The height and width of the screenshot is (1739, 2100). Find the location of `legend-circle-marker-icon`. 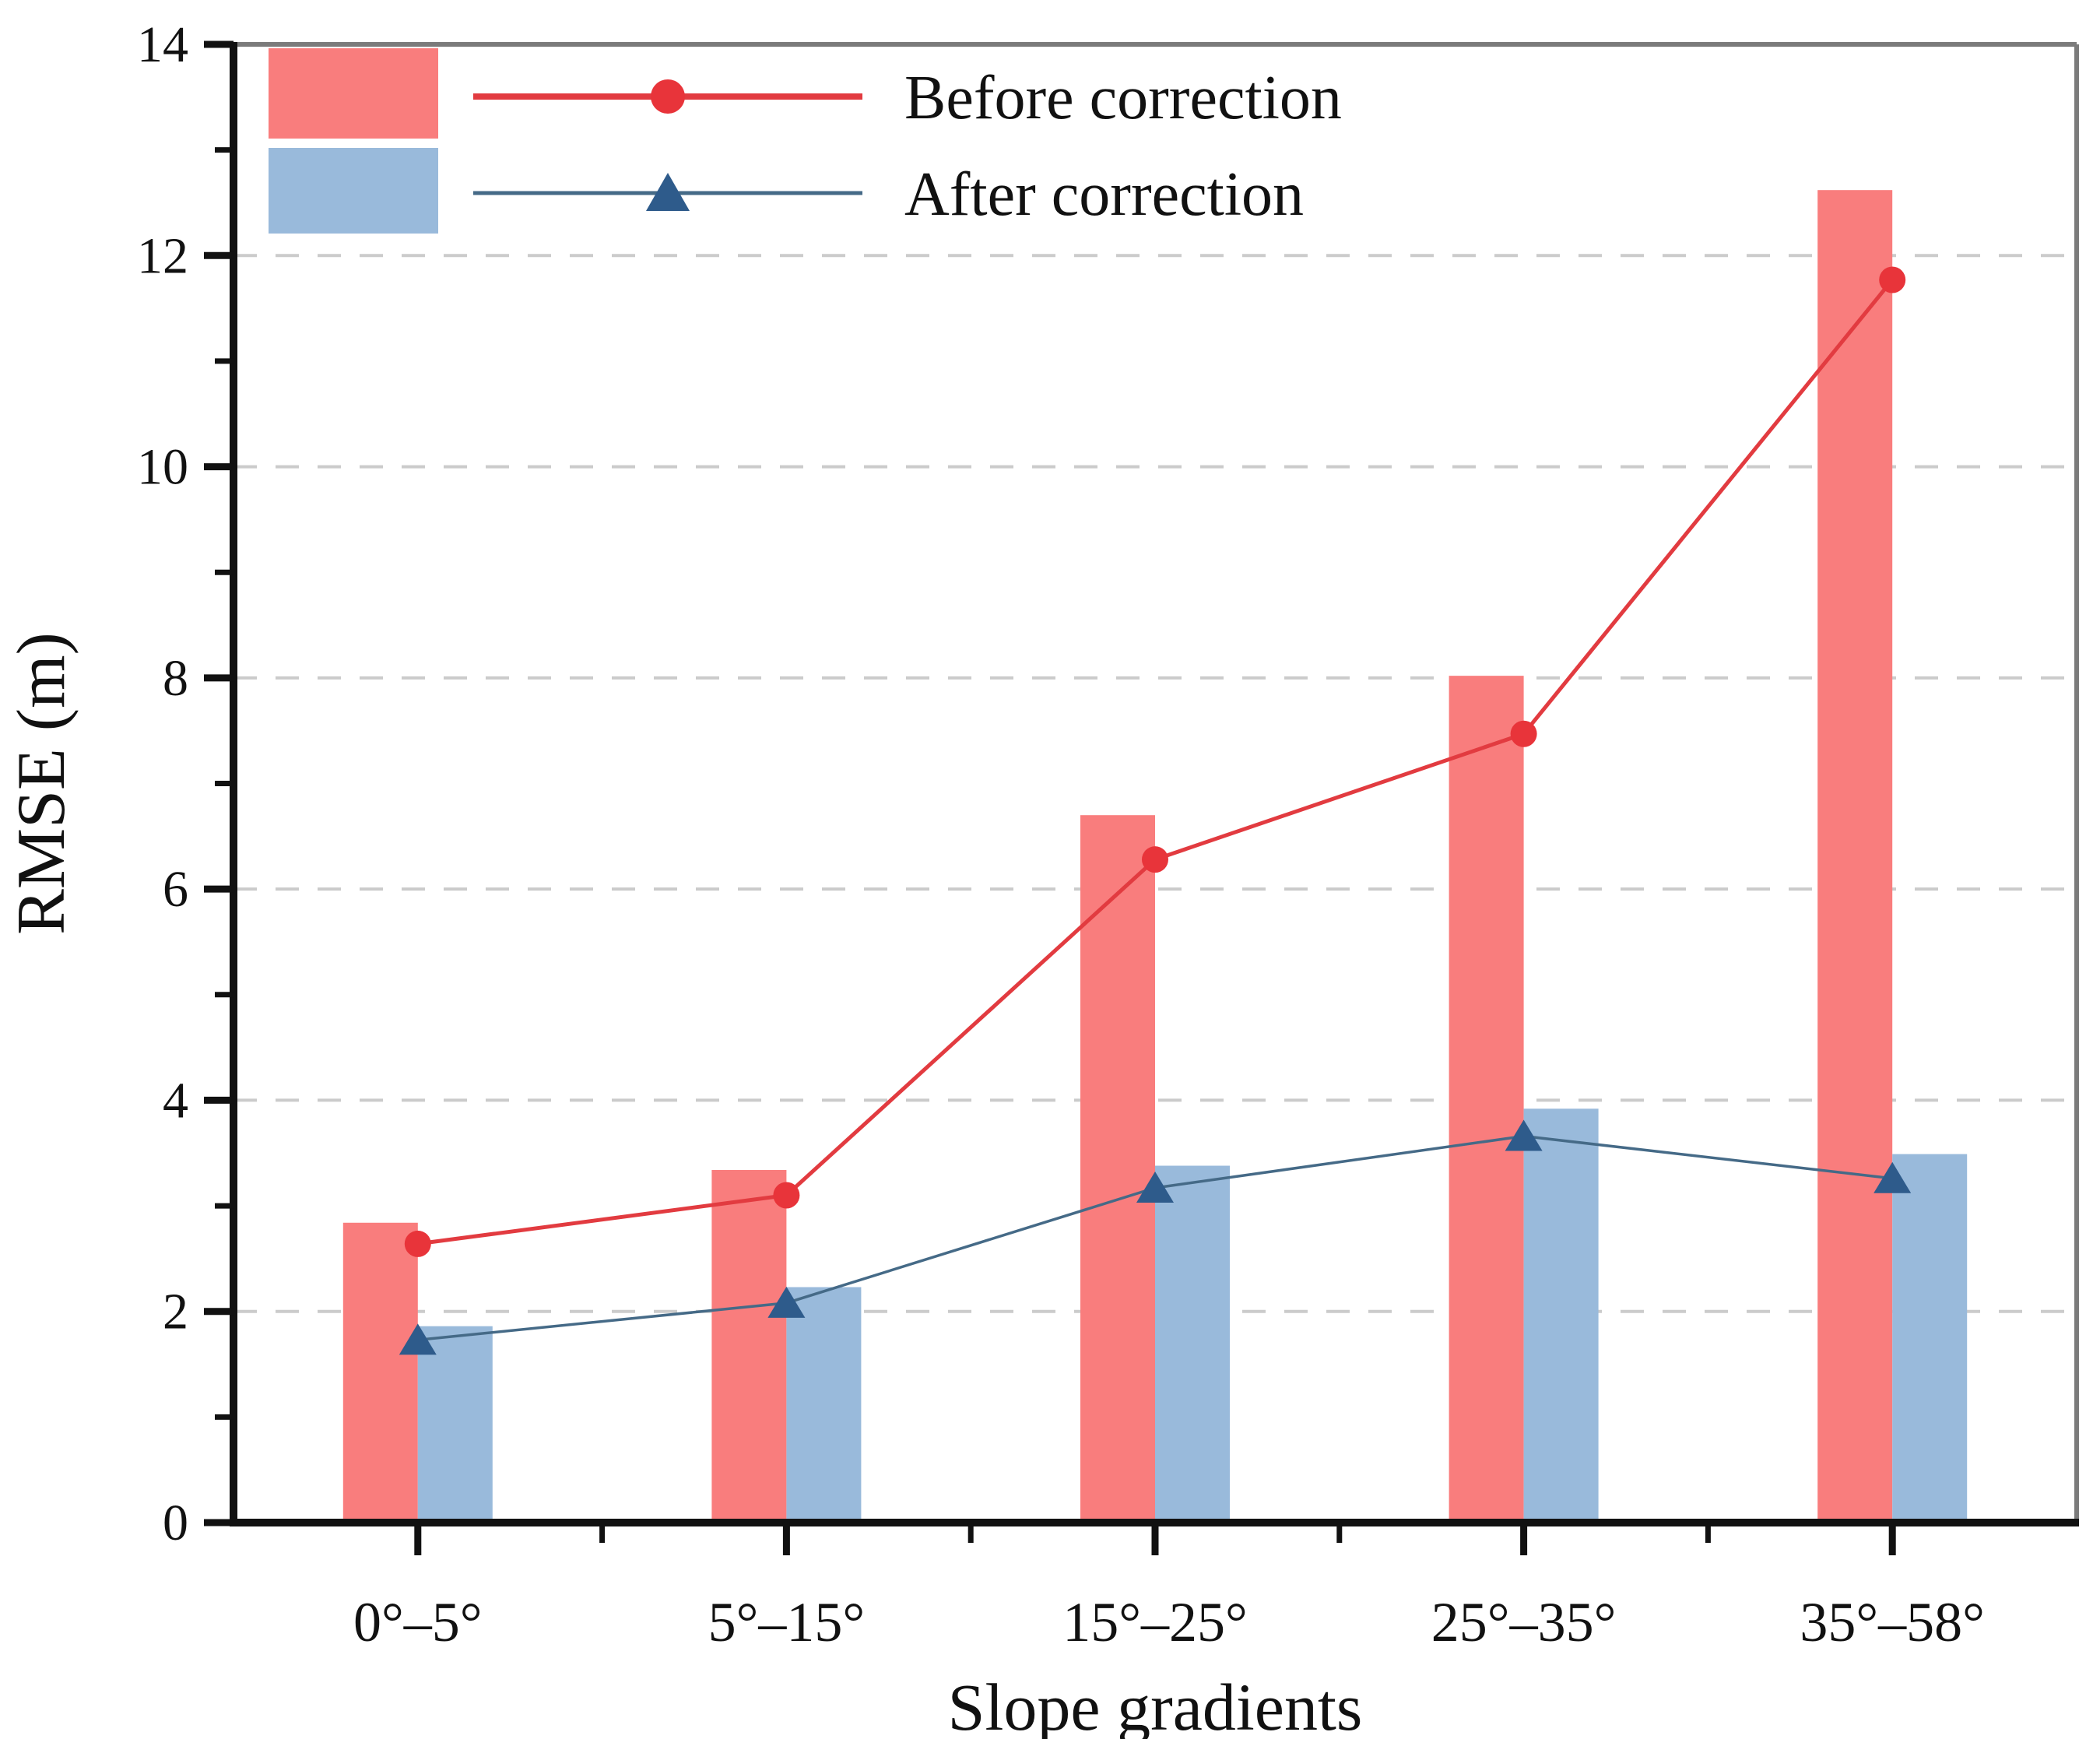

legend-circle-marker-icon is located at coordinates (668, 96).